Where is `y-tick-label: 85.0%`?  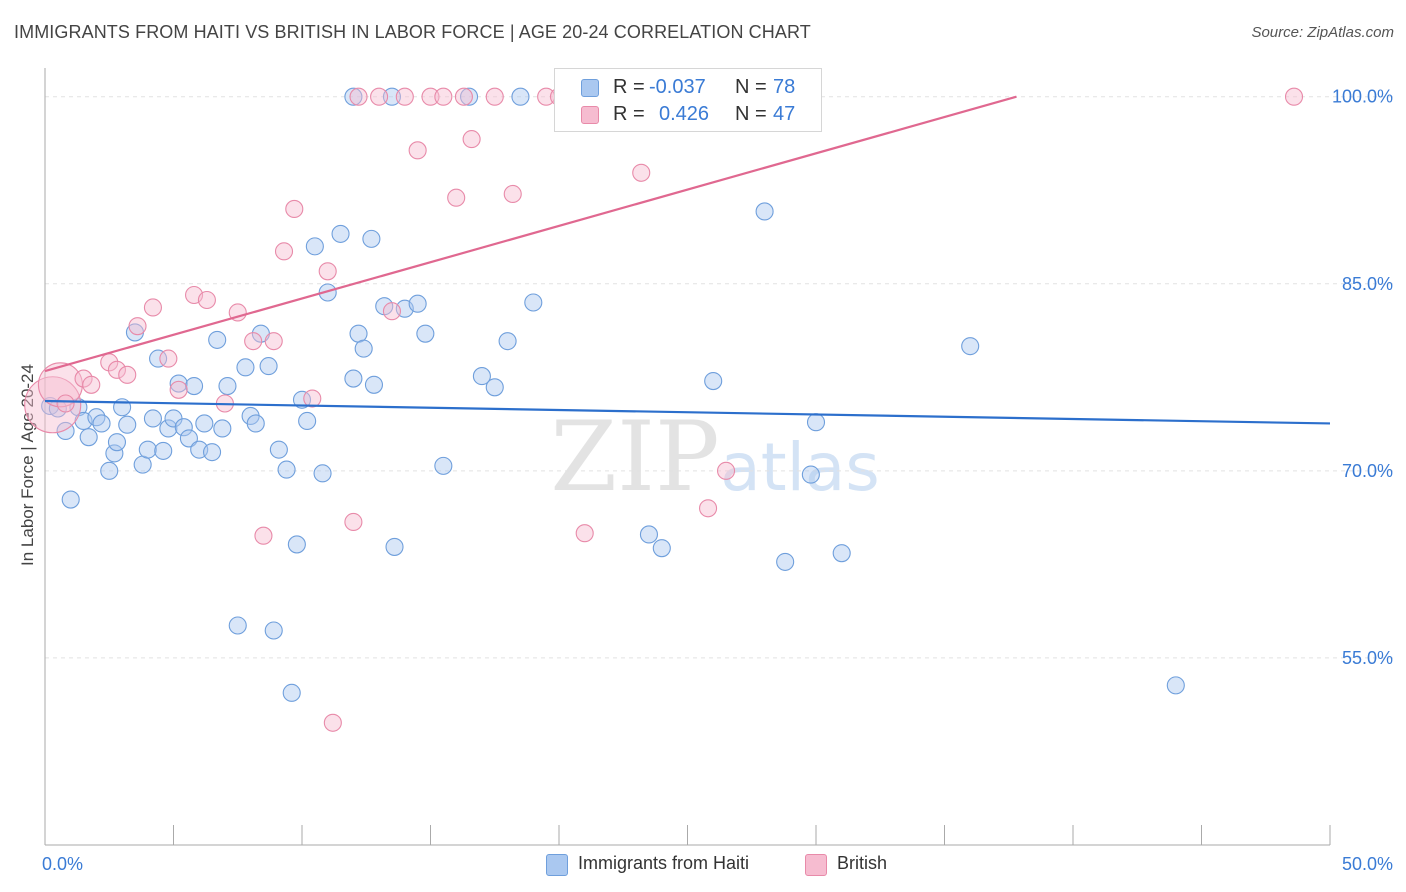
y-tick-label: 85.0% is located at coordinates (1367, 284).